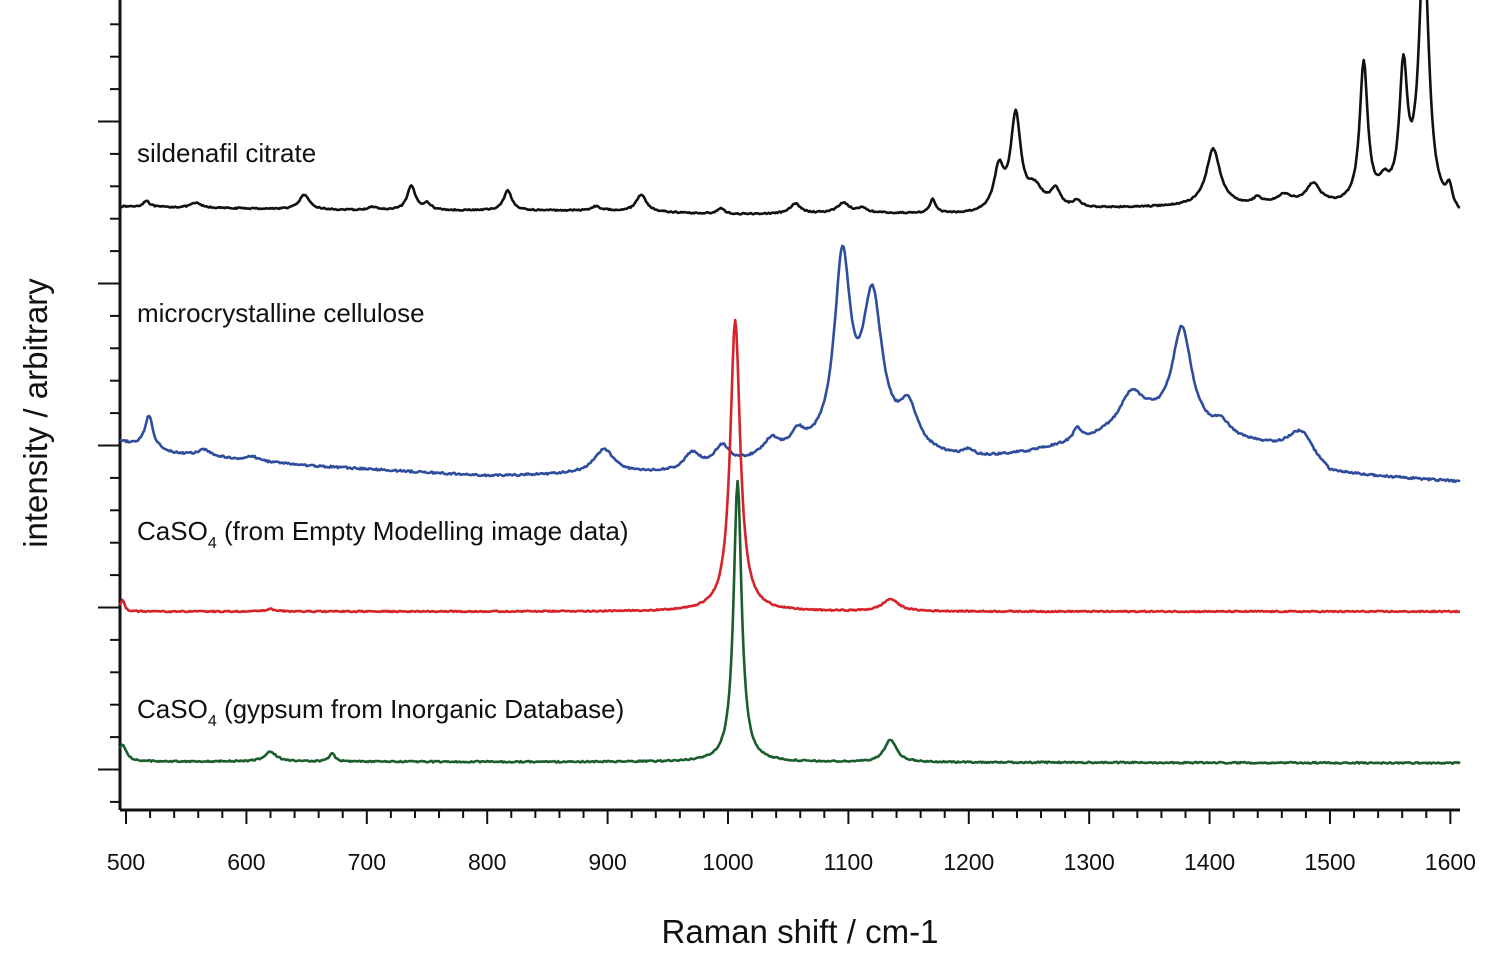 This screenshot has width=1500, height=955. I want to click on y-axis-title: intensity / arbitrary, so click(35, 413).